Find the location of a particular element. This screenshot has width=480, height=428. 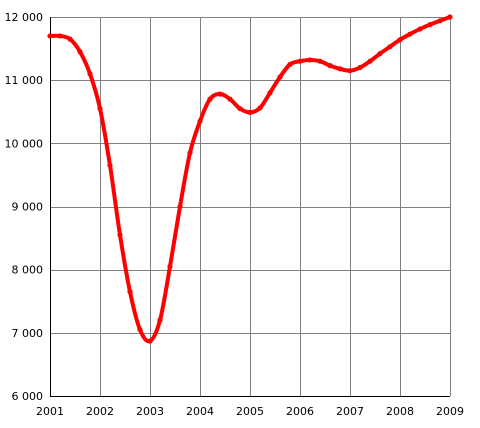

y-tick-label: 8 000 is located at coordinates (28, 270).